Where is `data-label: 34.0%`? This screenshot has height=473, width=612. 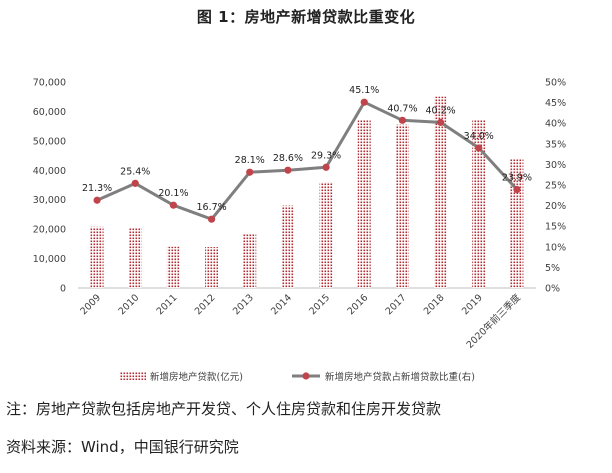
data-label: 34.0% is located at coordinates (479, 136).